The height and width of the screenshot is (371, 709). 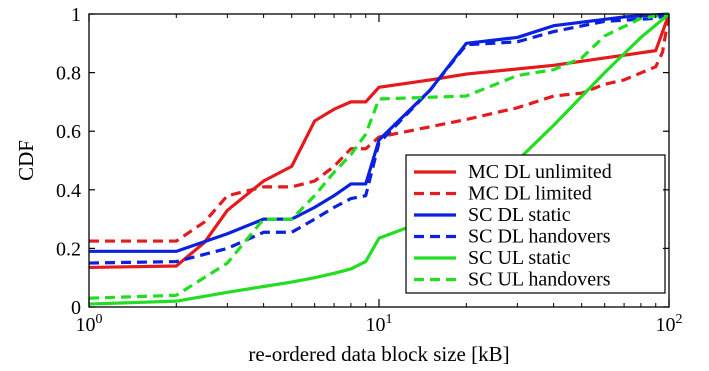 What do you see at coordinates (26, 160) in the screenshot?
I see `y-axis-label: CDF` at bounding box center [26, 160].